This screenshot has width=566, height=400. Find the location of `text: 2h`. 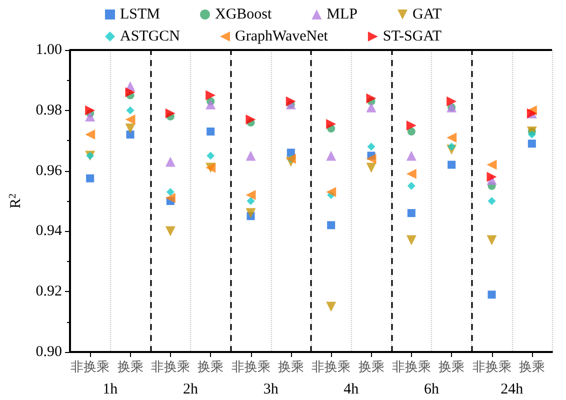

text: 2h is located at coordinates (190, 390).